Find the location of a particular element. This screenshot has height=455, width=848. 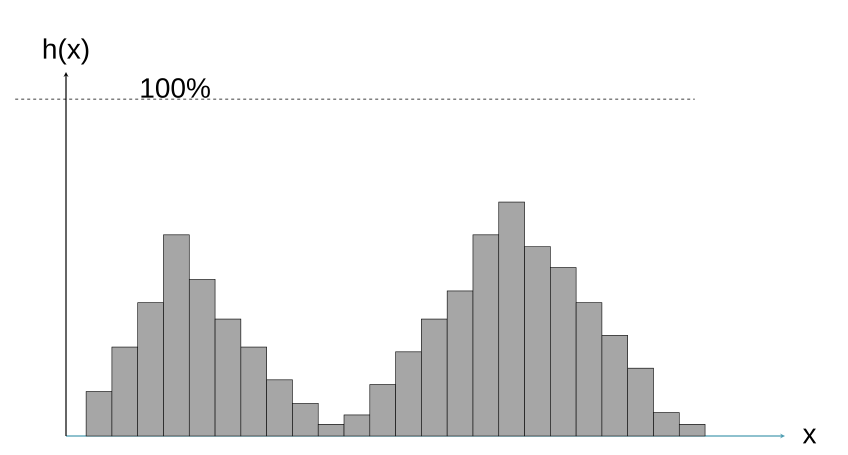

y-axis-title: h(x) is located at coordinates (66, 51).